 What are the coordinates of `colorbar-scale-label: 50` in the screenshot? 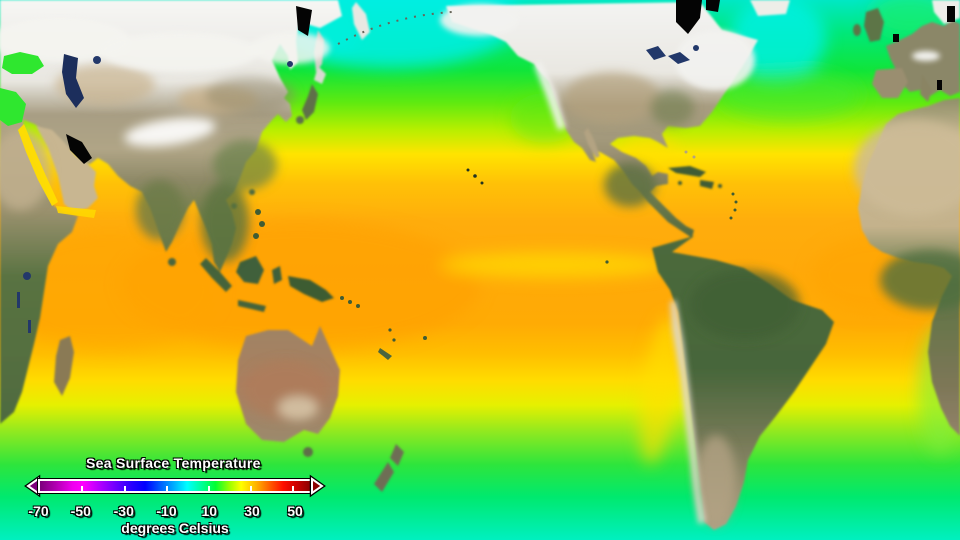 It's located at (295, 511).